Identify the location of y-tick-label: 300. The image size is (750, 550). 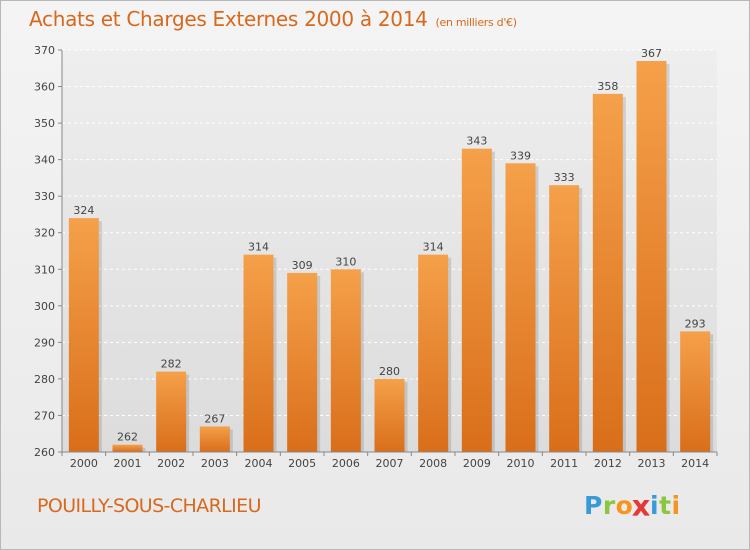
(44, 306).